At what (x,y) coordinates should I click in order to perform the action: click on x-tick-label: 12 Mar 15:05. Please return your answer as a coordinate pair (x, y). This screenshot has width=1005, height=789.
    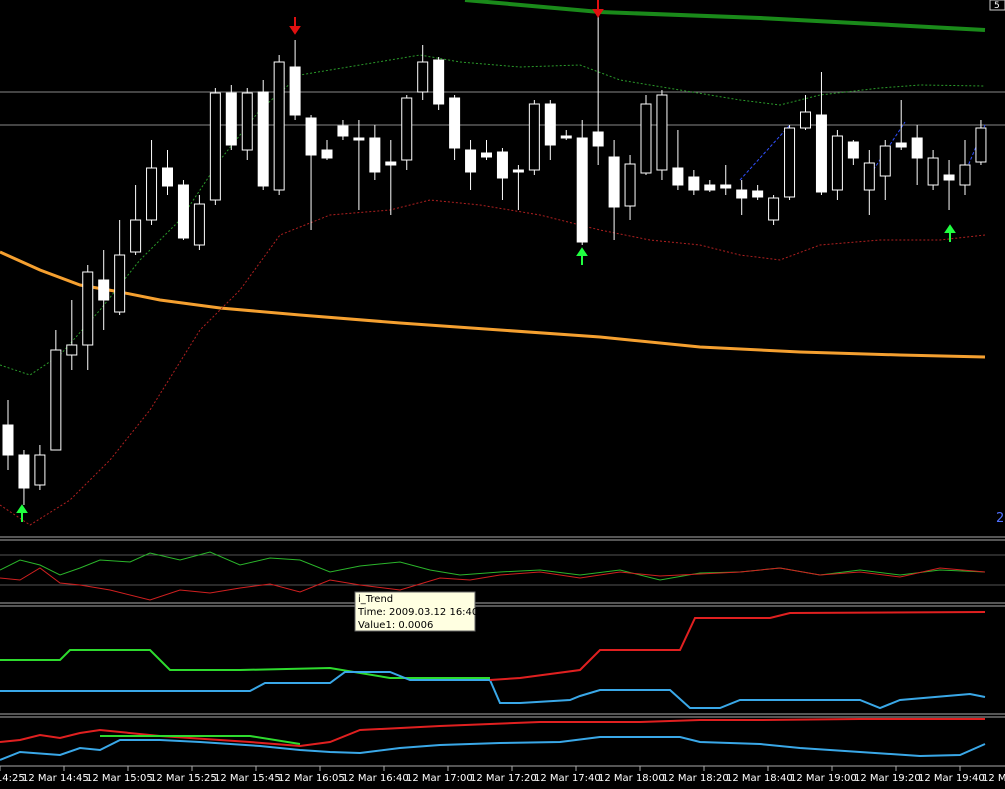
    Looking at the image, I should click on (119, 778).